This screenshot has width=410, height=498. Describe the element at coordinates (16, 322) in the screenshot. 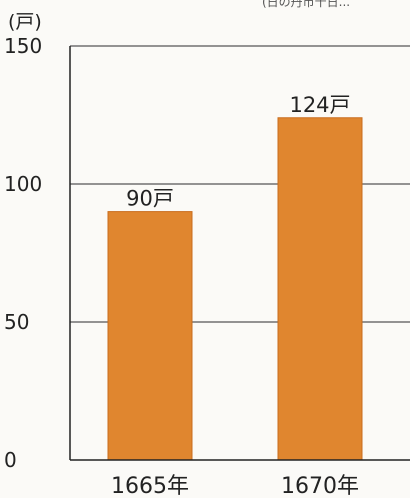

I see `y-tick-label: 50` at that location.